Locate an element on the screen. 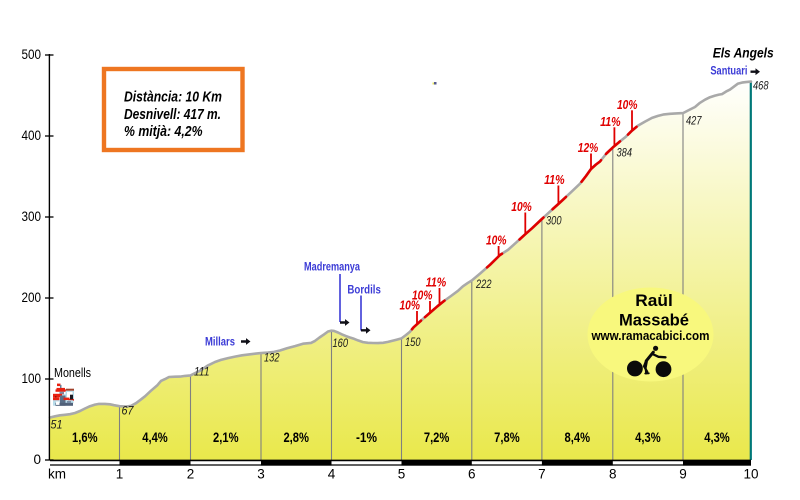  svg-text: % mitjà: 4,2% is located at coordinates (163, 132).